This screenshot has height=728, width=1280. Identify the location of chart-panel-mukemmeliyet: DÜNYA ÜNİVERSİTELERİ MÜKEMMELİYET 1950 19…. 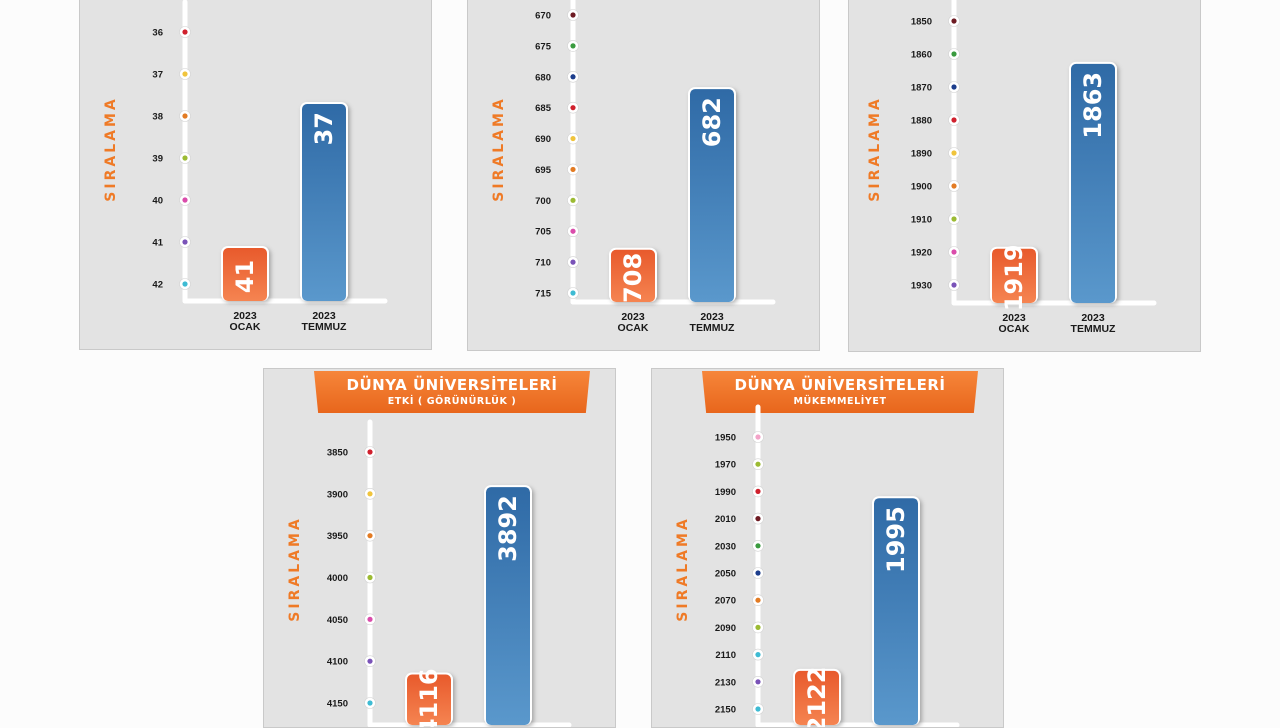
(827, 548).